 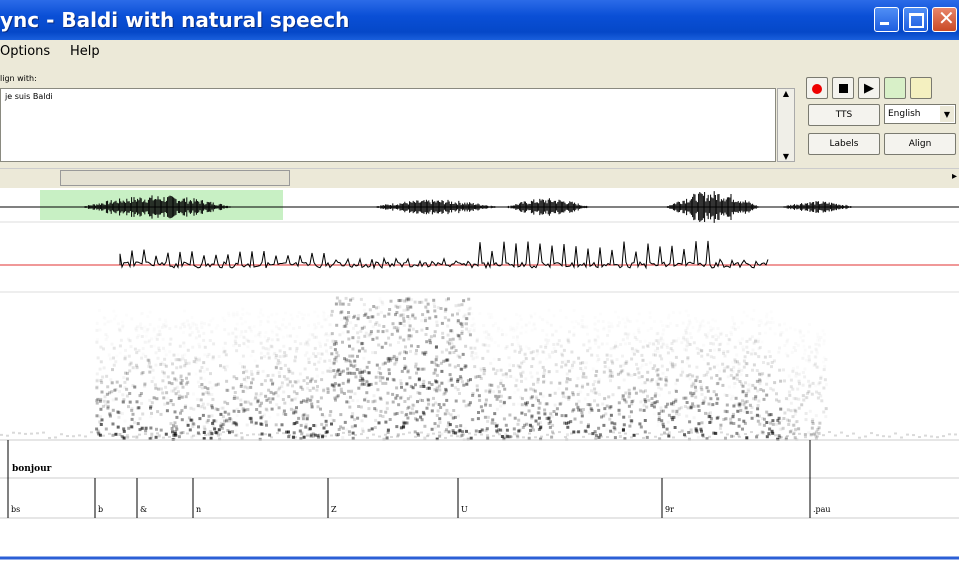 What do you see at coordinates (817, 88) in the screenshot?
I see `record-button` at bounding box center [817, 88].